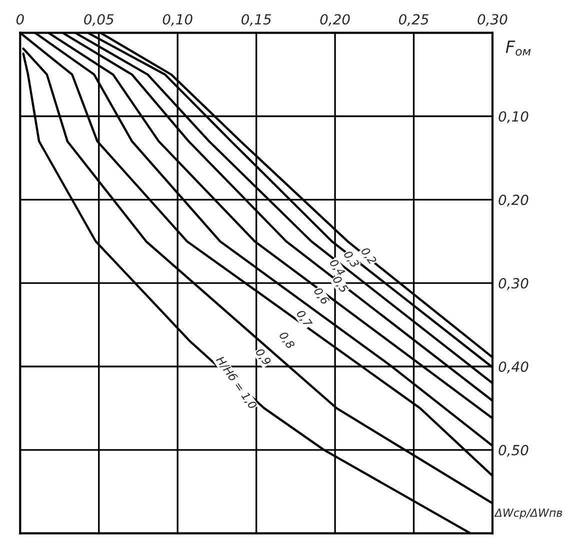 The image size is (576, 547). I want to click on x-tick-label: 0,20, so click(335, 20).